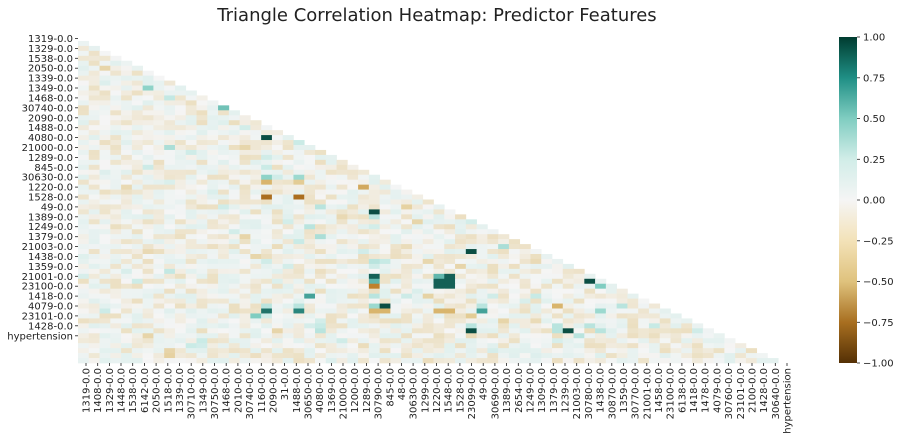 This screenshot has height=443, width=899. I want to click on y-tick-label: hypertension, so click(40, 336).